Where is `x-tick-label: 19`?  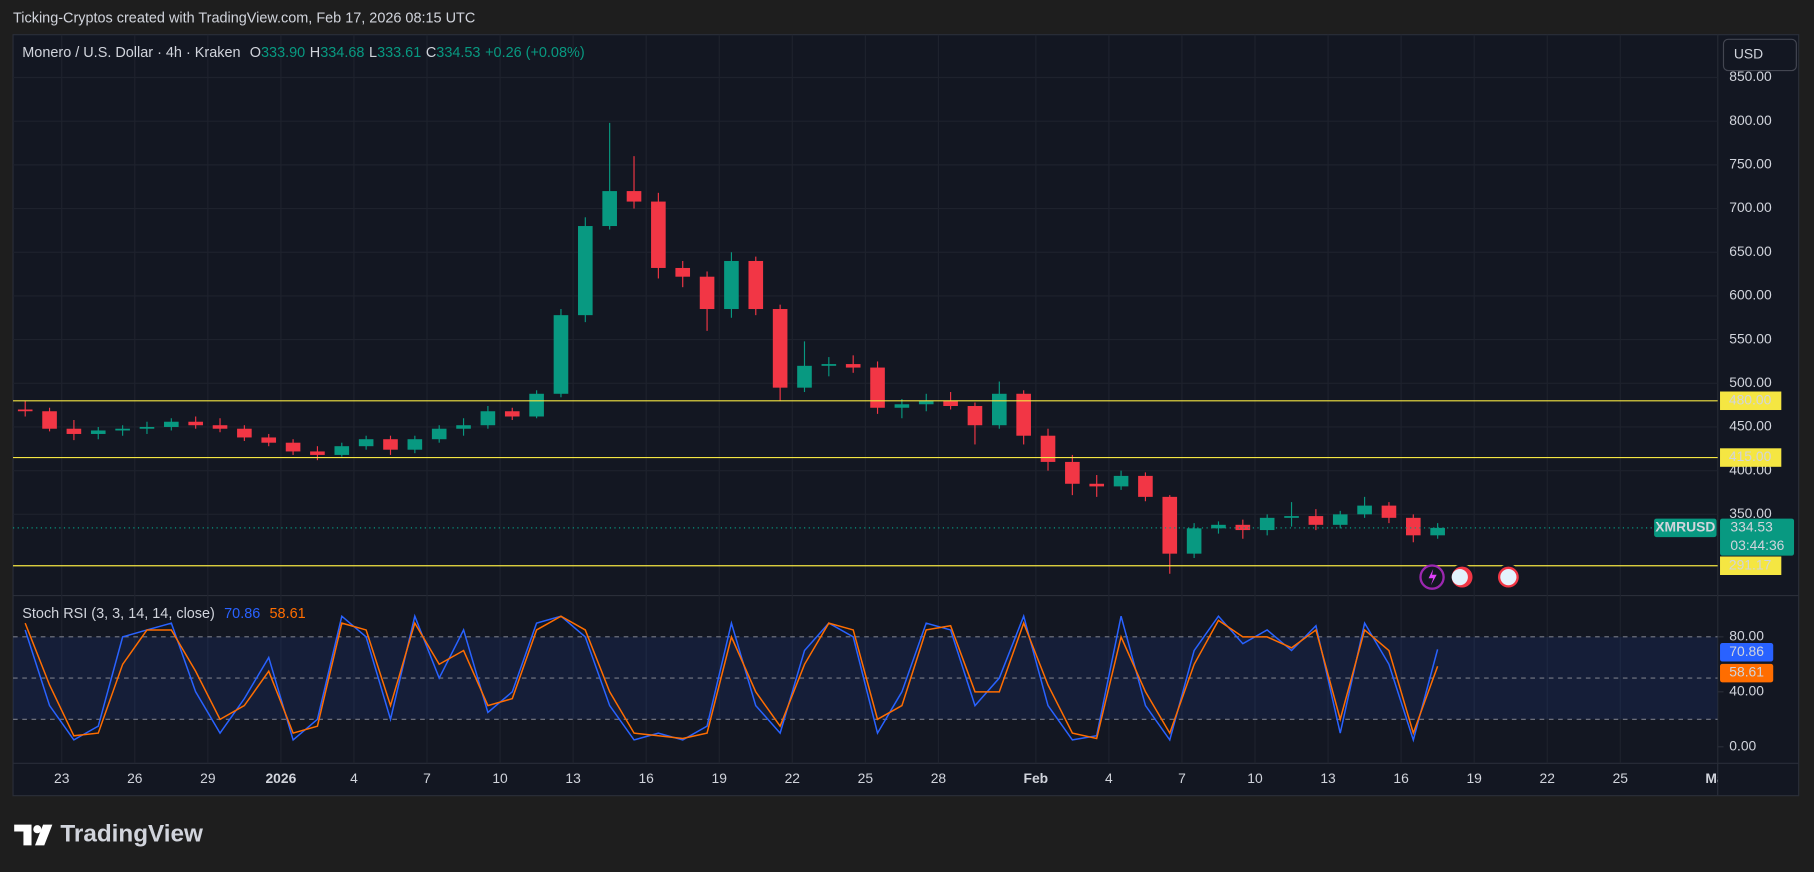
x-tick-label: 19 is located at coordinates (1474, 778).